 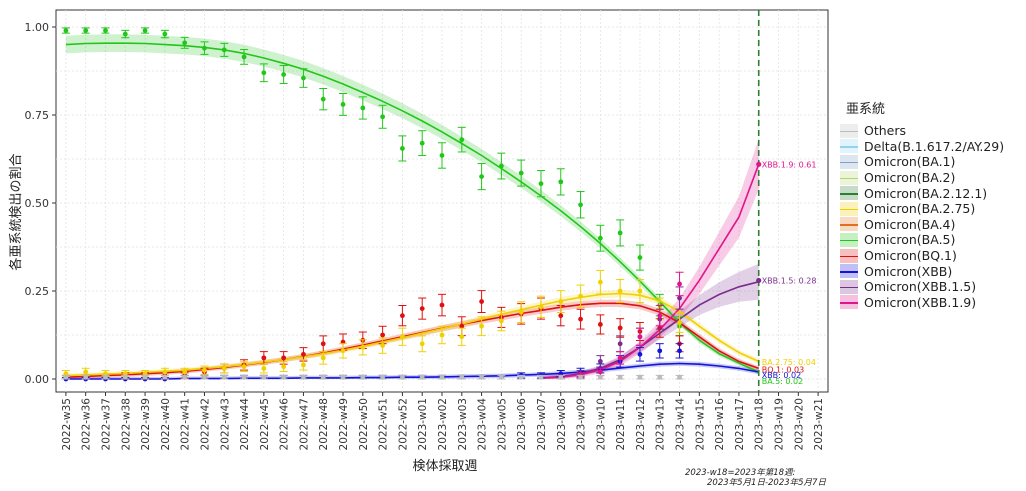 I want to click on legend-item: Omicron(BA.2.12.1), so click(x=931, y=193).